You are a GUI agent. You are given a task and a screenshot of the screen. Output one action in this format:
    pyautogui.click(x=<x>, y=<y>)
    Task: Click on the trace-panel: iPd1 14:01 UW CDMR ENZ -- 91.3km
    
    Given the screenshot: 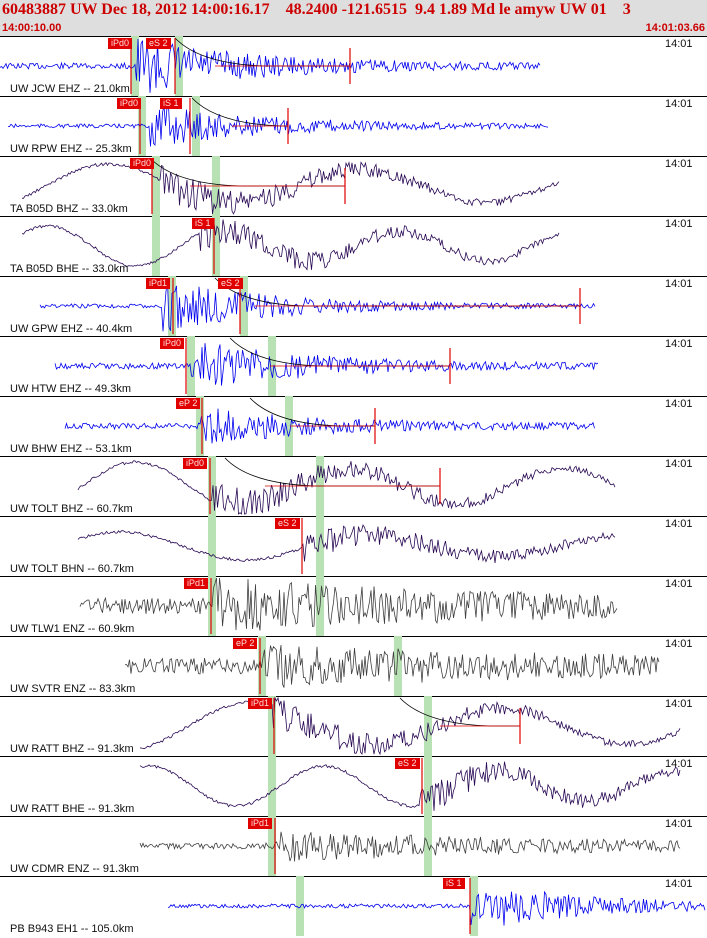 What is the action you would take?
    pyautogui.click(x=353, y=846)
    